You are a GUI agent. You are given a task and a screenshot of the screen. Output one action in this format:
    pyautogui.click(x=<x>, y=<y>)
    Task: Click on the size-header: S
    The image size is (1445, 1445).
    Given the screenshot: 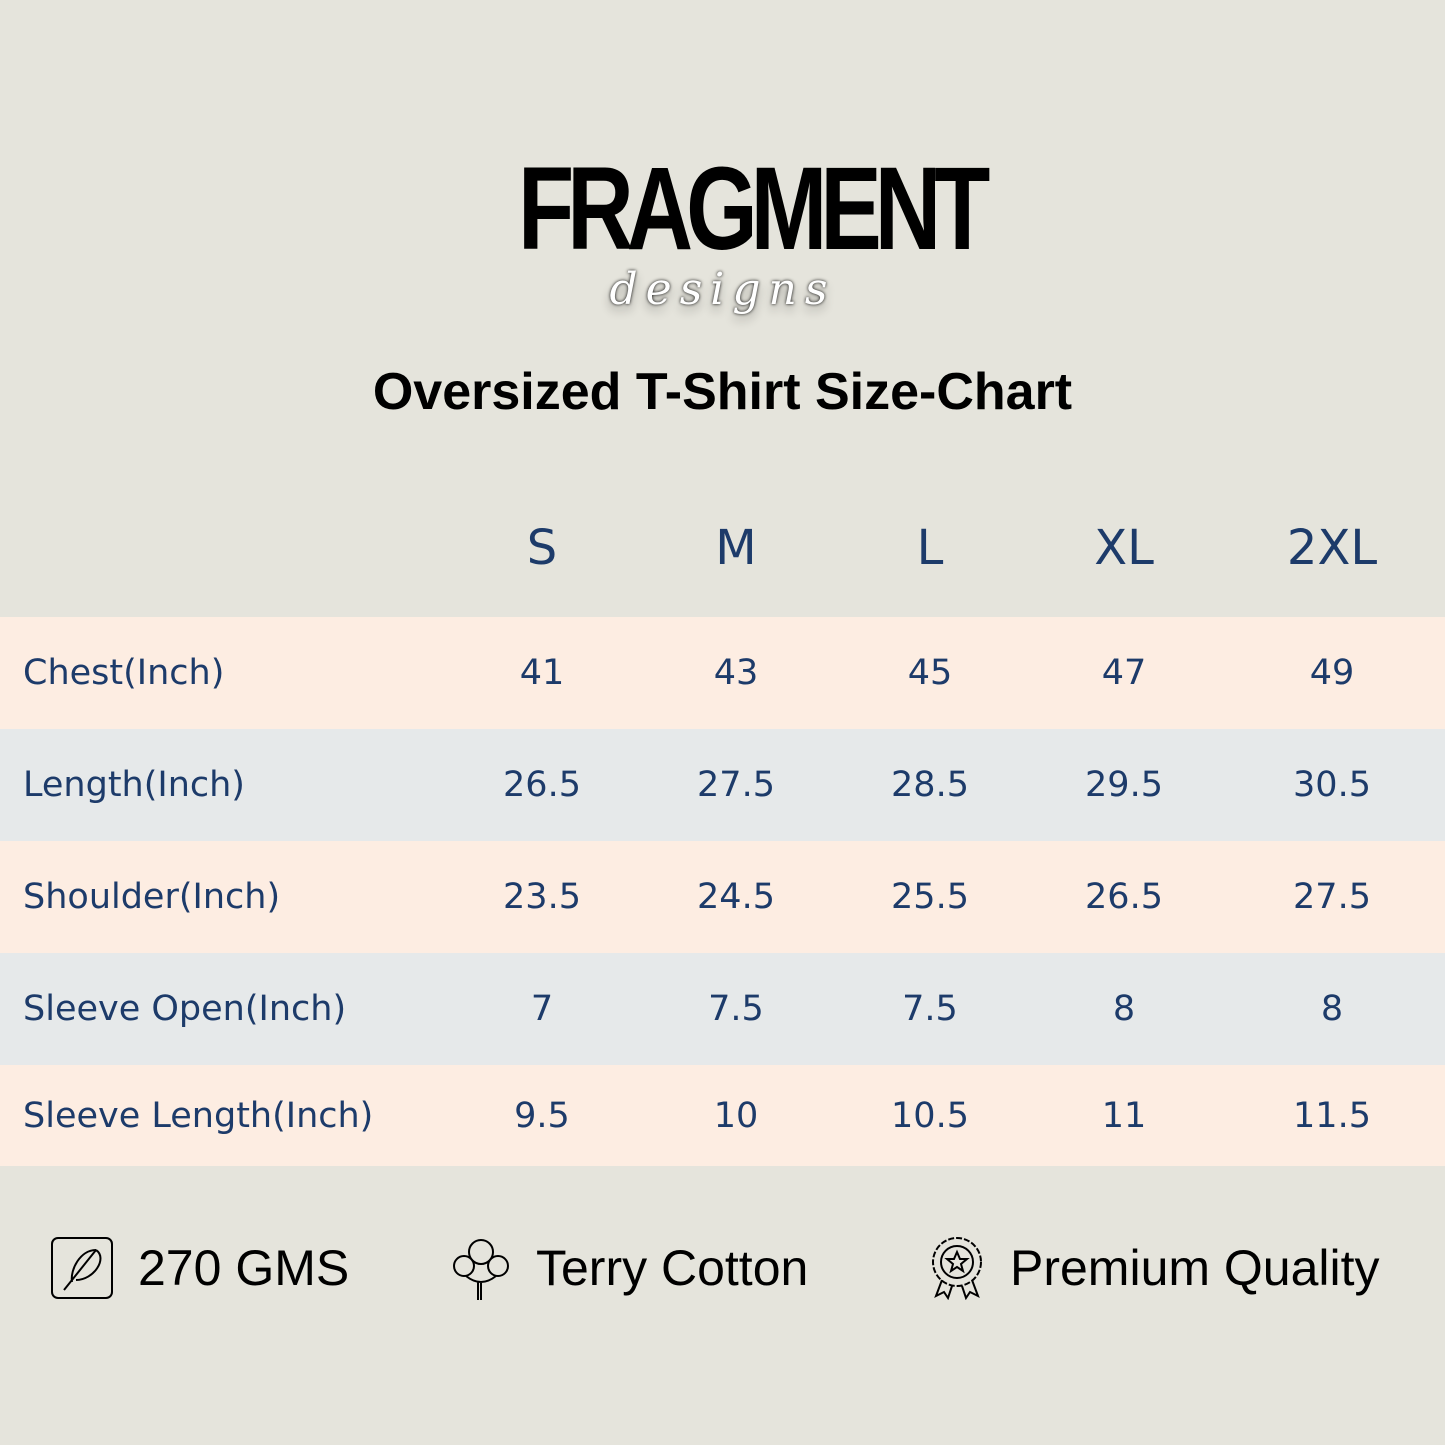 What is the action you would take?
    pyautogui.click(x=542, y=548)
    